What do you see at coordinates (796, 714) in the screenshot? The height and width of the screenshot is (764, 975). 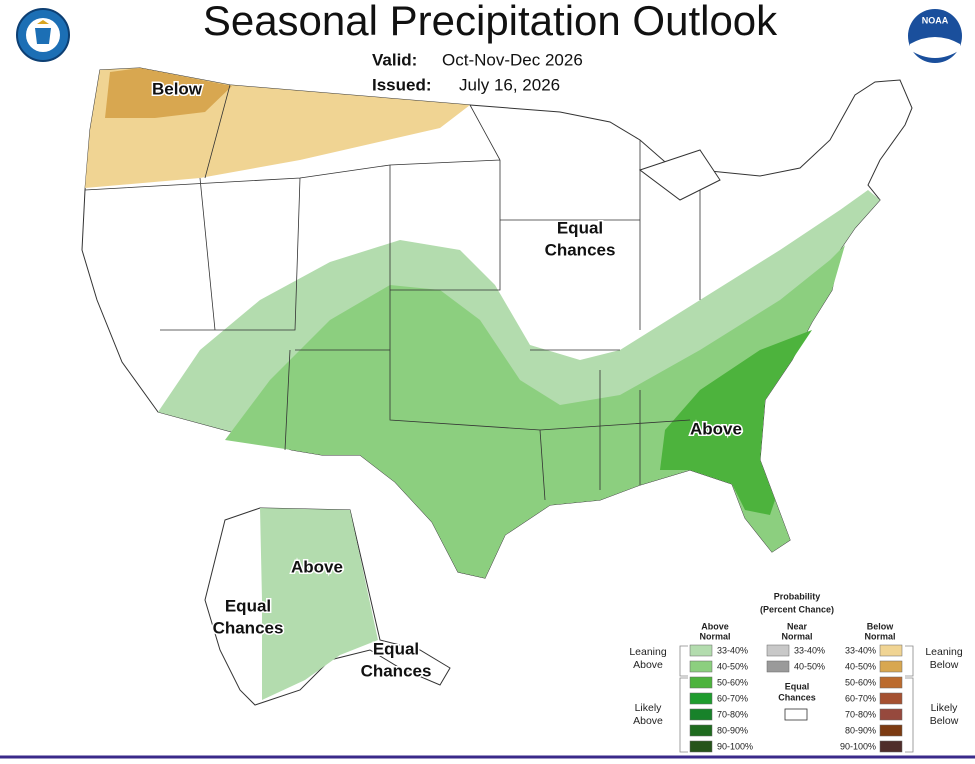 I see `equal-chances-swatch` at bounding box center [796, 714].